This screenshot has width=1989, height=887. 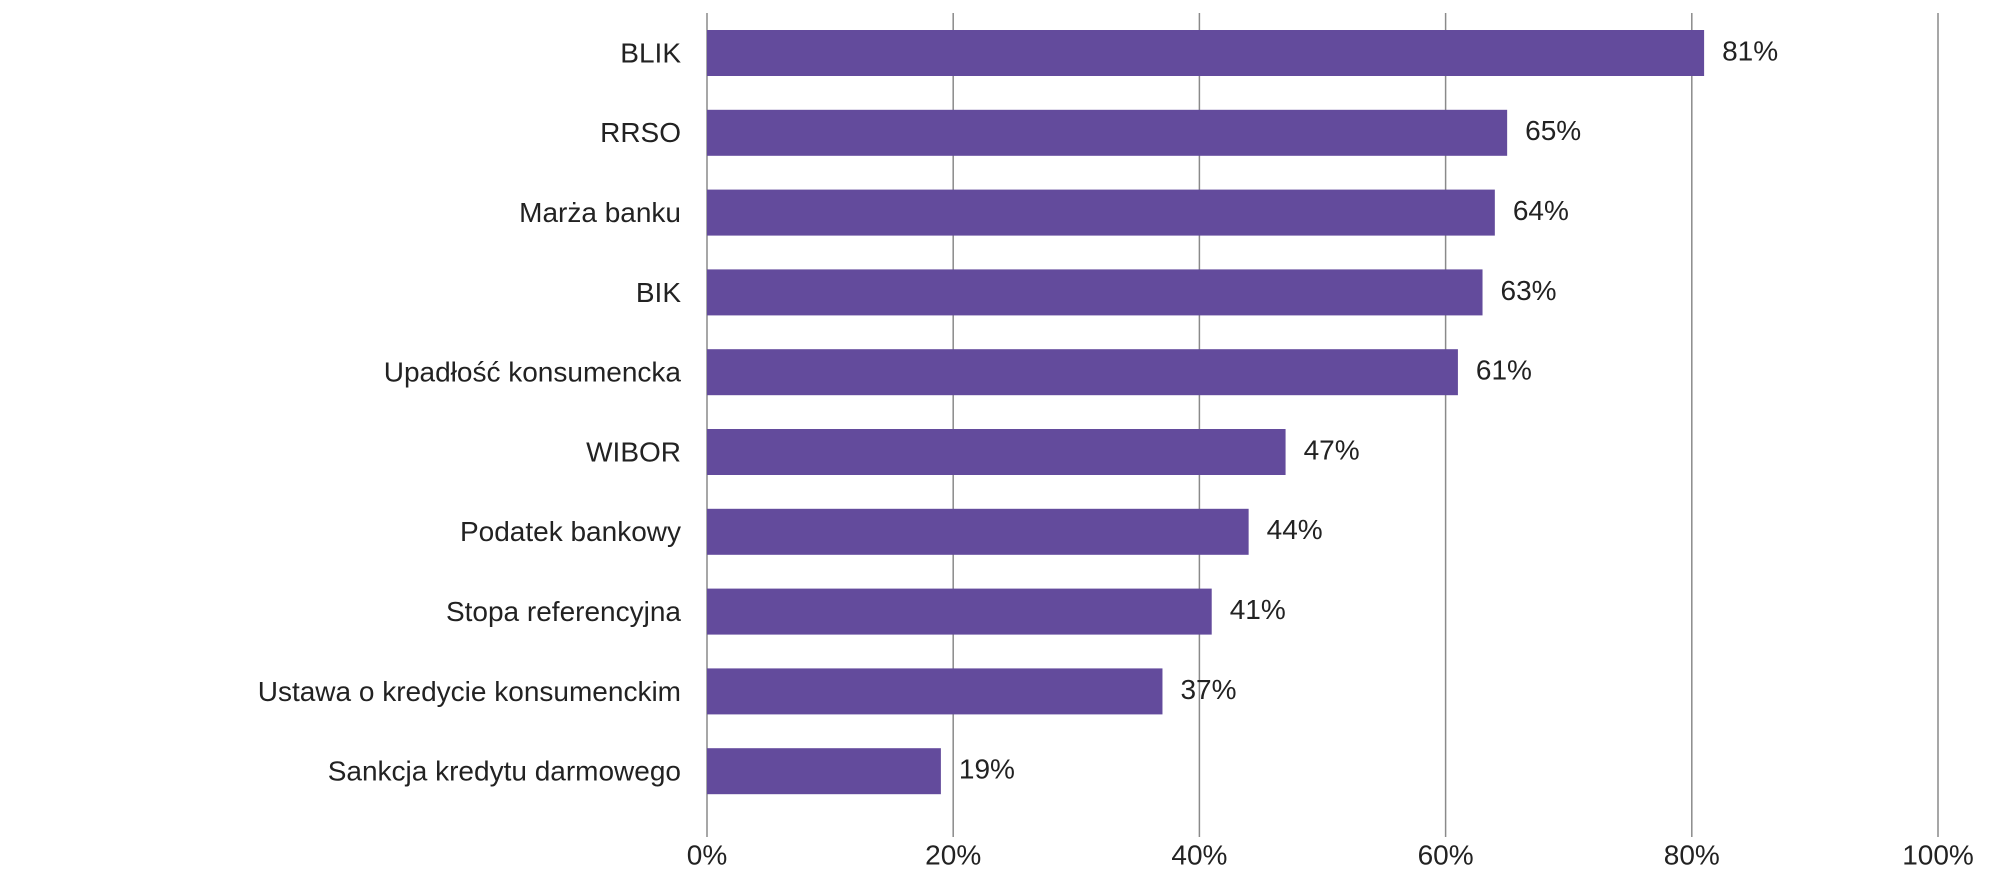 What do you see at coordinates (1258, 609) in the screenshot?
I see `value-label: 41%` at bounding box center [1258, 609].